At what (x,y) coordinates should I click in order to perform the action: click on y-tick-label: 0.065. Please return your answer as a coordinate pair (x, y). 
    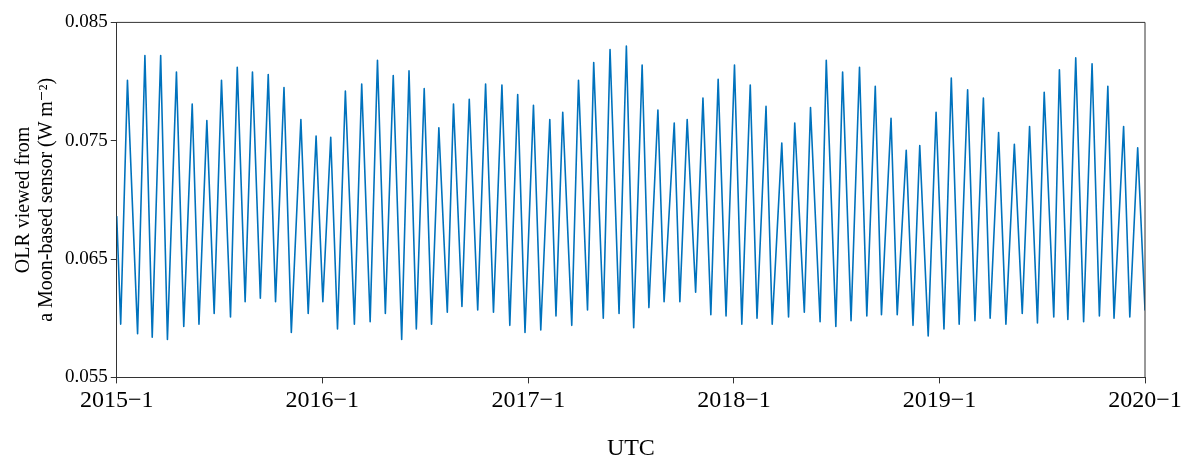
    Looking at the image, I should click on (86, 258).